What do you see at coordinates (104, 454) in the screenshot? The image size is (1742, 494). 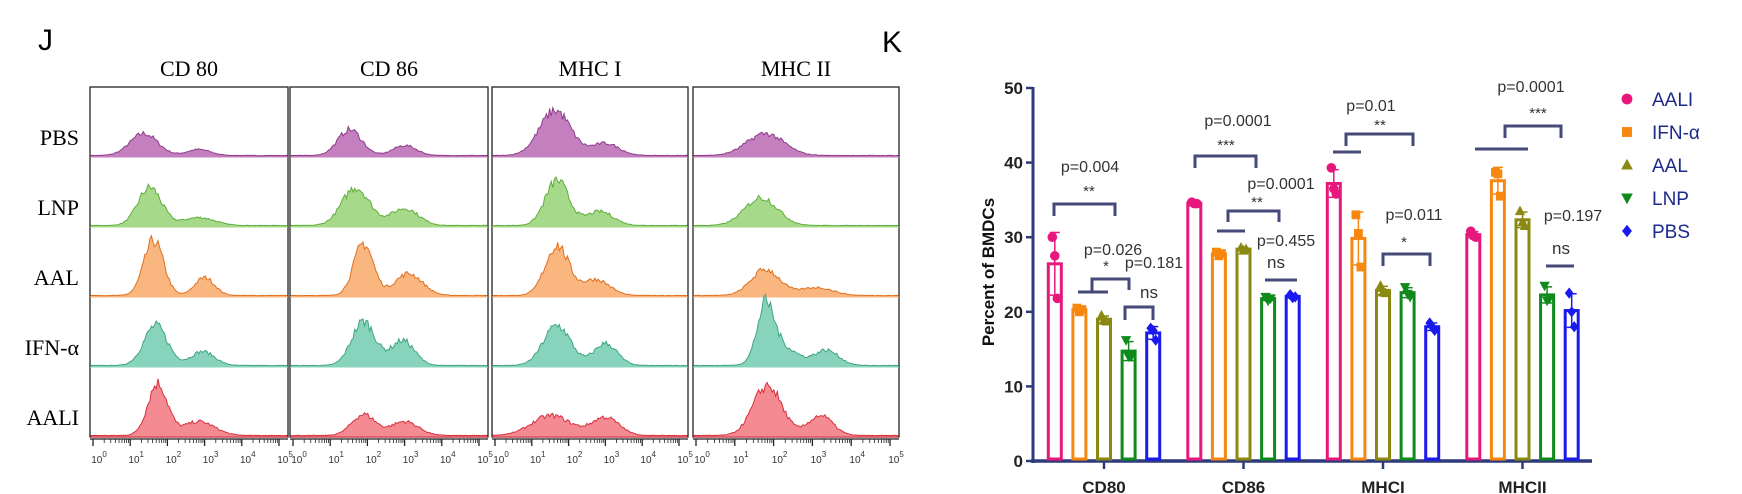 I see `tick-exponent: 0` at bounding box center [104, 454].